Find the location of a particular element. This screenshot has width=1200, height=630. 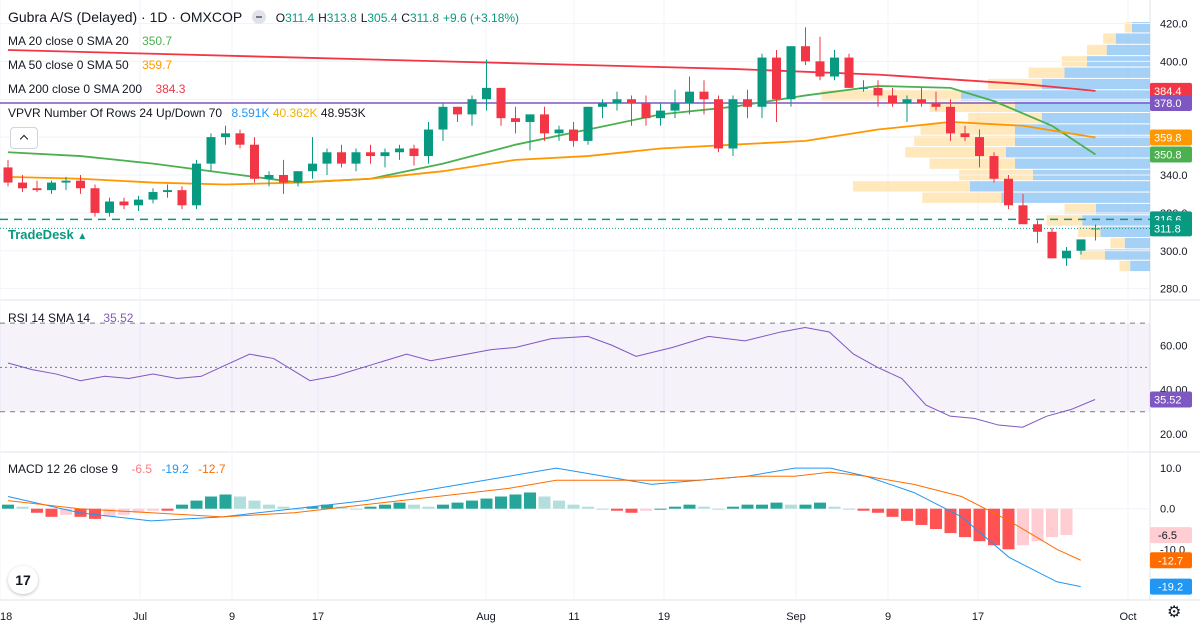

ohlc-h-key: H is located at coordinates (322, 18).